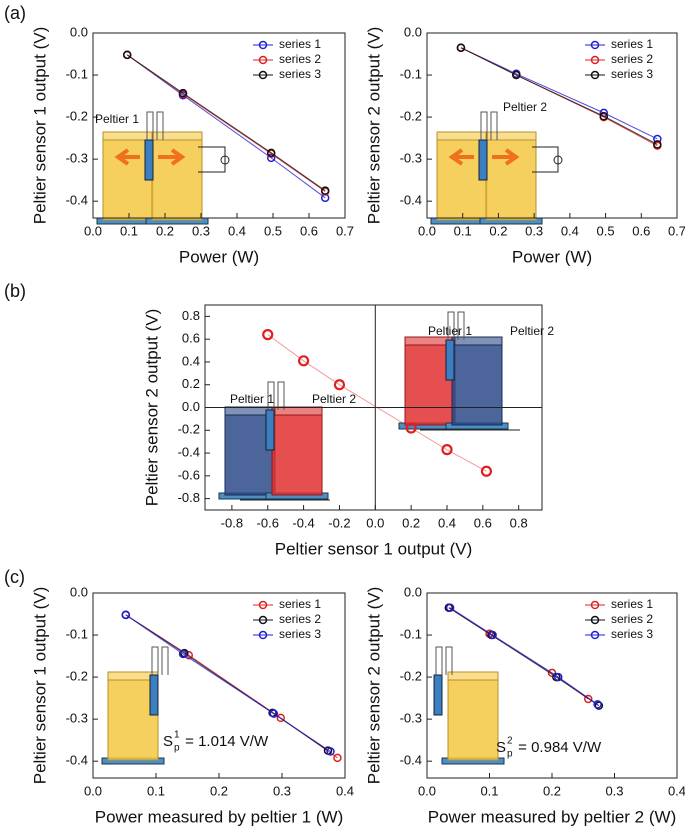 This screenshot has width=685, height=838. Describe the element at coordinates (219, 816) in the screenshot. I see `x-axis-title: Power measured by peltier 1 (W)` at that location.